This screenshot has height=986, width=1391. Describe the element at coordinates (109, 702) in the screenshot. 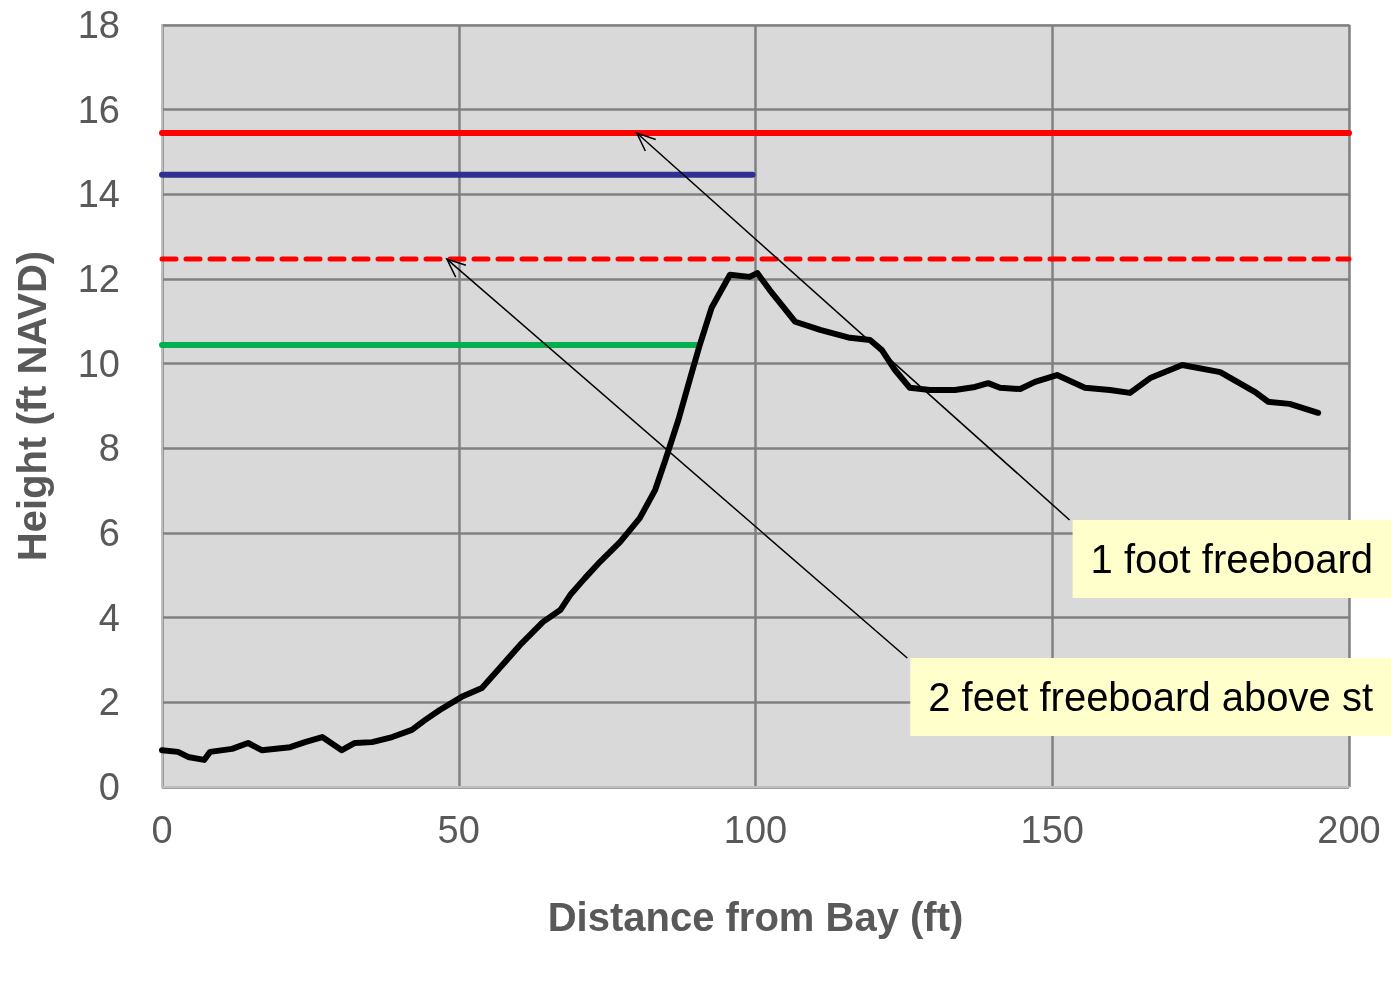

I see `y-tick-label: 2` at that location.